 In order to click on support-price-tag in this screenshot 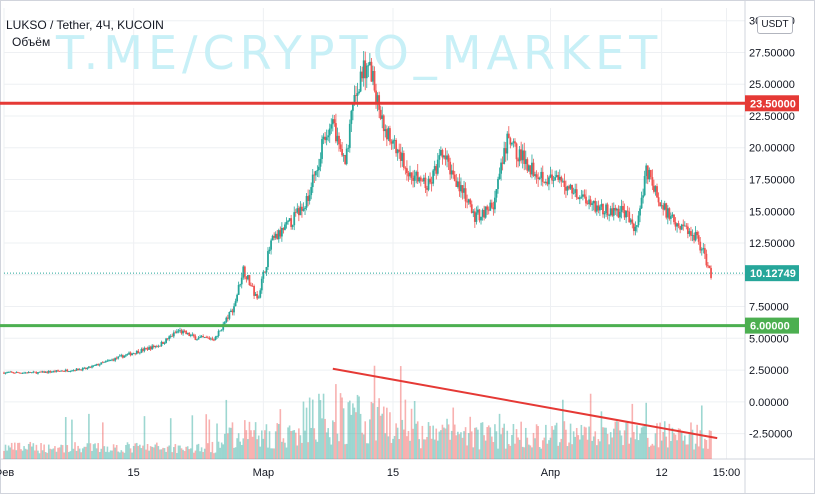, I will do `click(772, 325)`.